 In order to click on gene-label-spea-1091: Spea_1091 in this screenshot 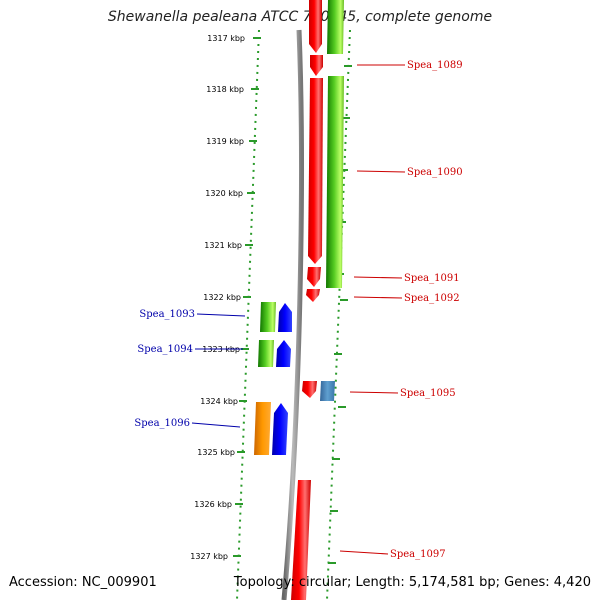, I will do `click(432, 278)`.